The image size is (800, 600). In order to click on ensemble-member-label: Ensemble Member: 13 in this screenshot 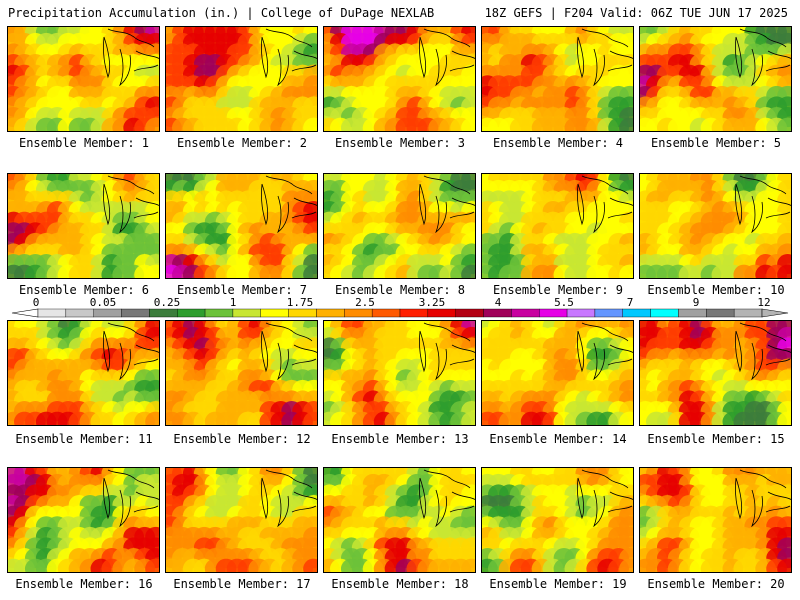, I will do `click(400, 439)`.